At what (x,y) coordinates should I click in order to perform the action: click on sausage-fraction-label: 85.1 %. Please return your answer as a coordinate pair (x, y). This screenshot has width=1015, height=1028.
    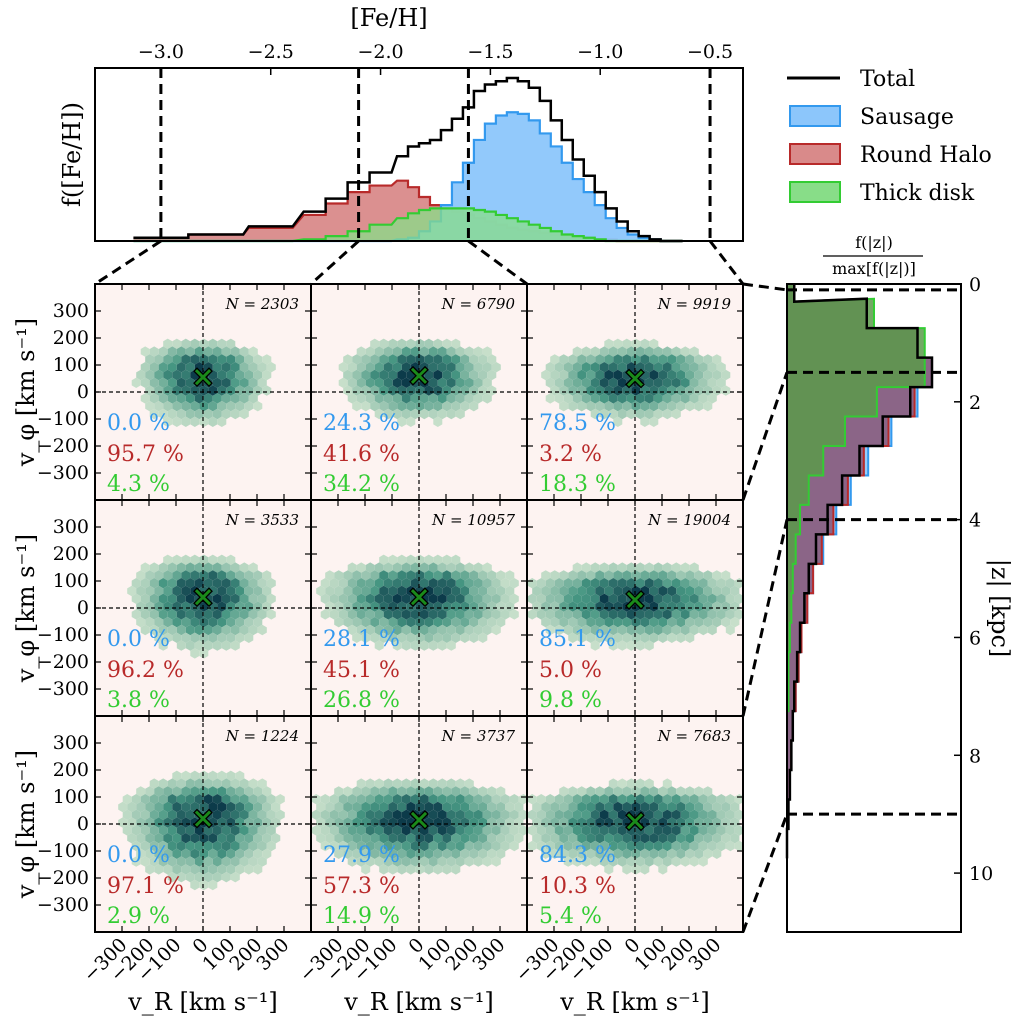
    Looking at the image, I should click on (577, 639).